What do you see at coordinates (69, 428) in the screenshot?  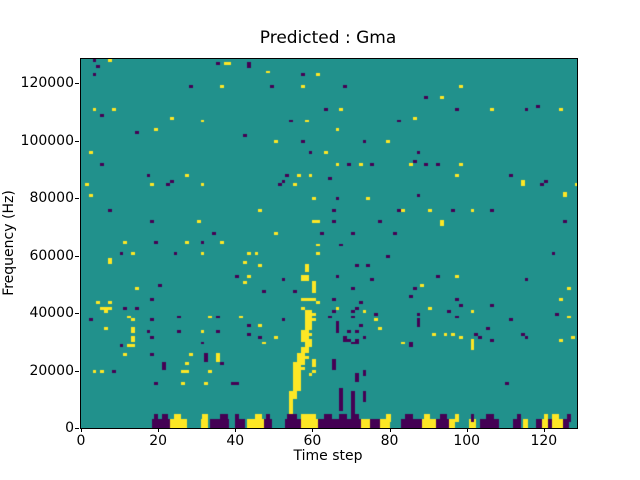 I see `y-tick-label: 0` at bounding box center [69, 428].